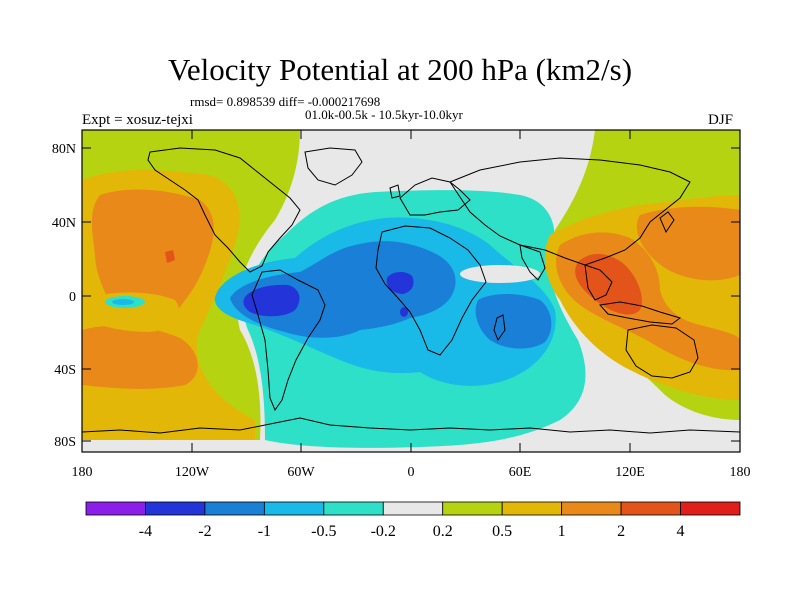 Image resolution: width=800 pixels, height=600 pixels. I want to click on lon-label-0: 0, so click(411, 472).